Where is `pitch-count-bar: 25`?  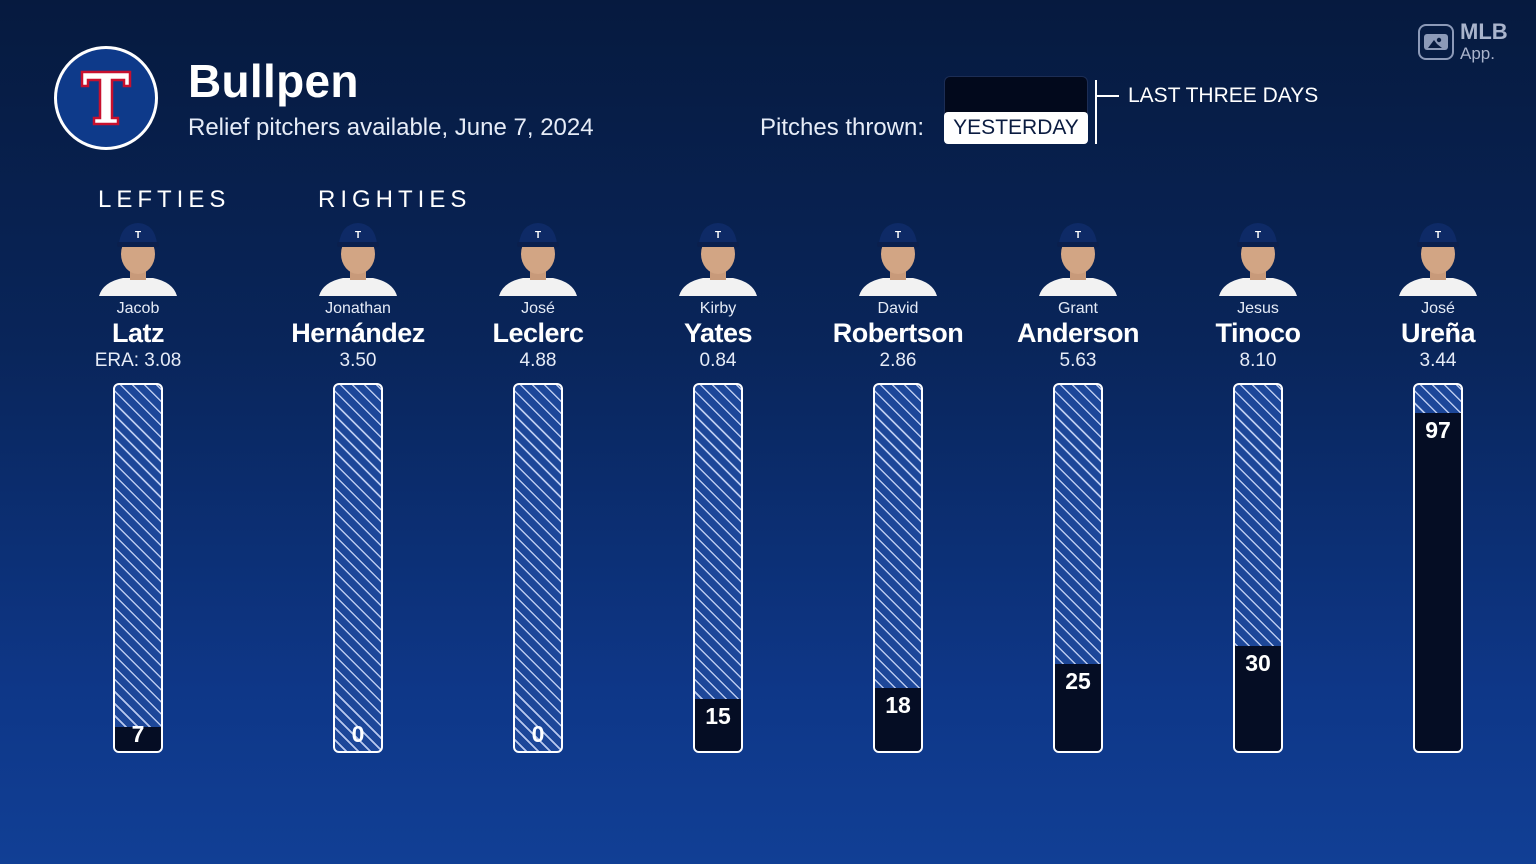
pitch-count-bar: 25 is located at coordinates (1078, 568).